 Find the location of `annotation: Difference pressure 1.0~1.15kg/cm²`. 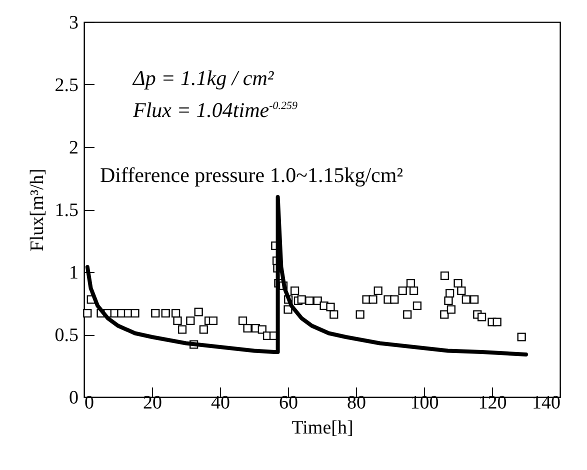

annotation: Difference pressure 1.0~1.15kg/cm² is located at coordinates (252, 175).